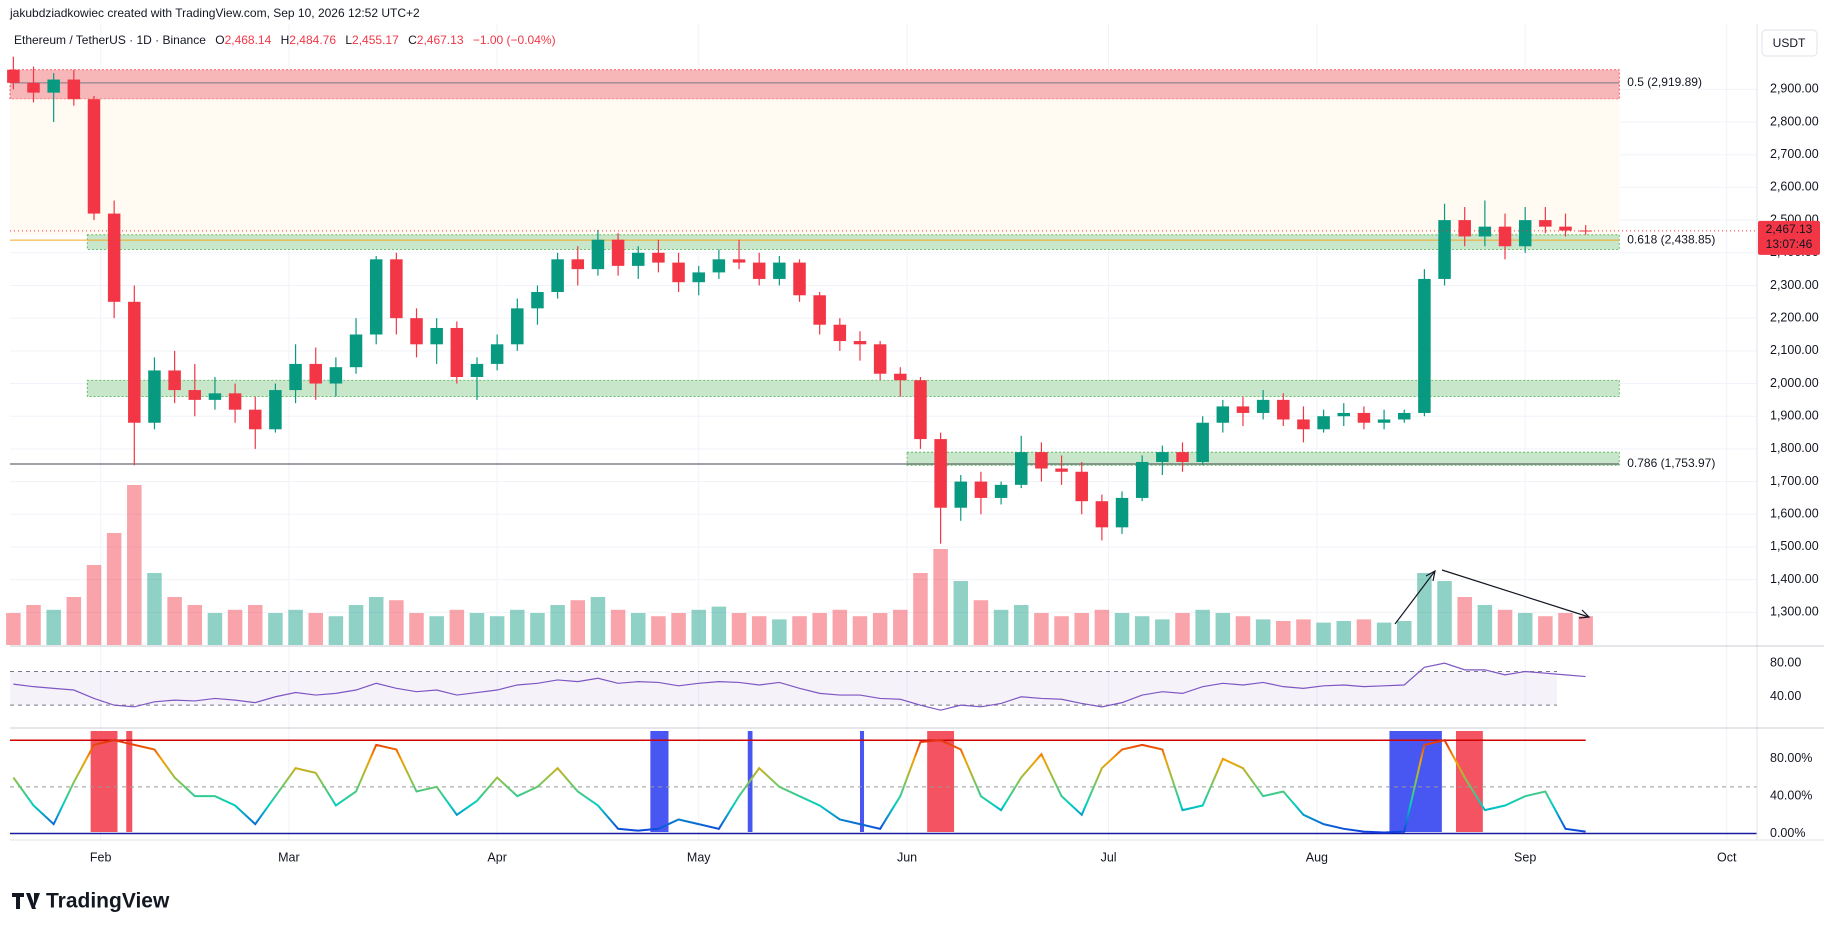 The image size is (1835, 931). What do you see at coordinates (1664, 82) in the screenshot?
I see `fib-label: 0.5 (2,919.89)` at bounding box center [1664, 82].